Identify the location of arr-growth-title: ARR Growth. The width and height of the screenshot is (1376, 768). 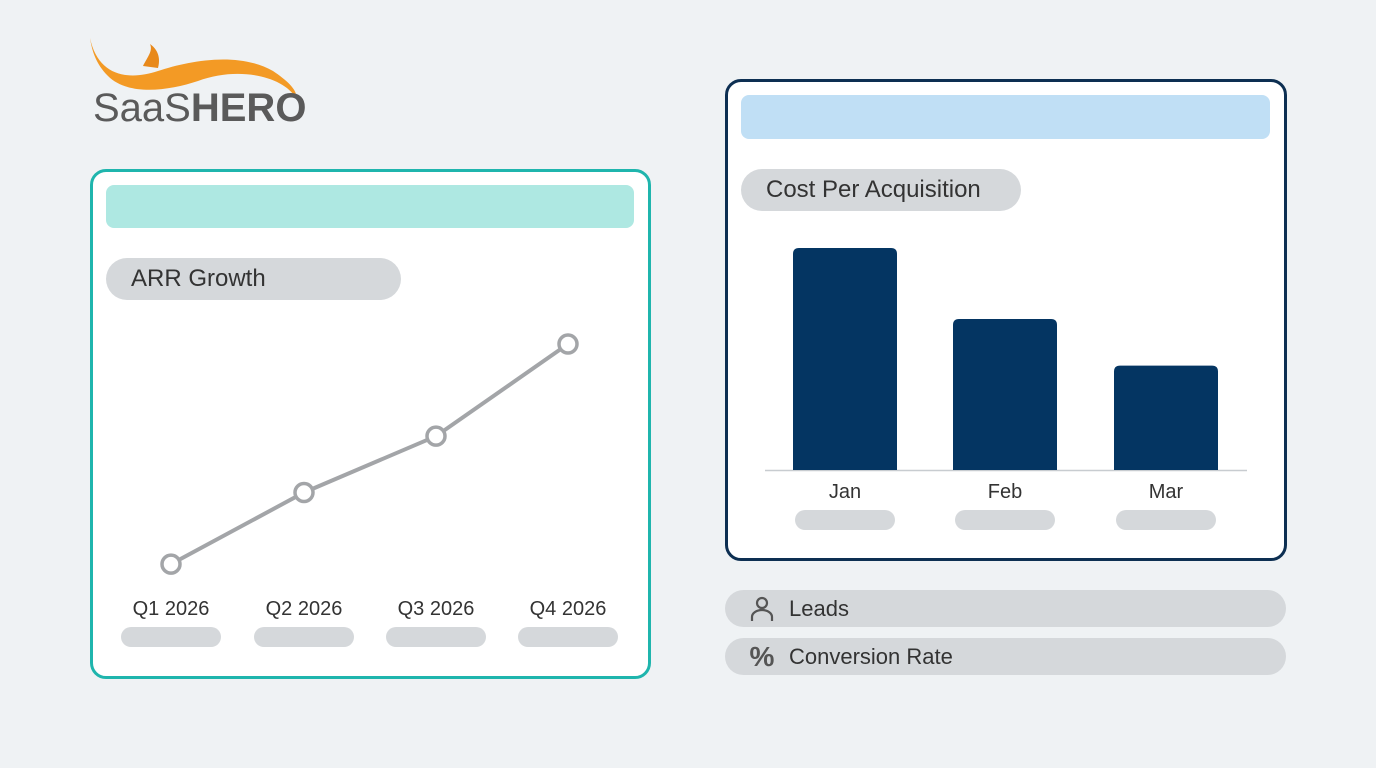
(253, 279).